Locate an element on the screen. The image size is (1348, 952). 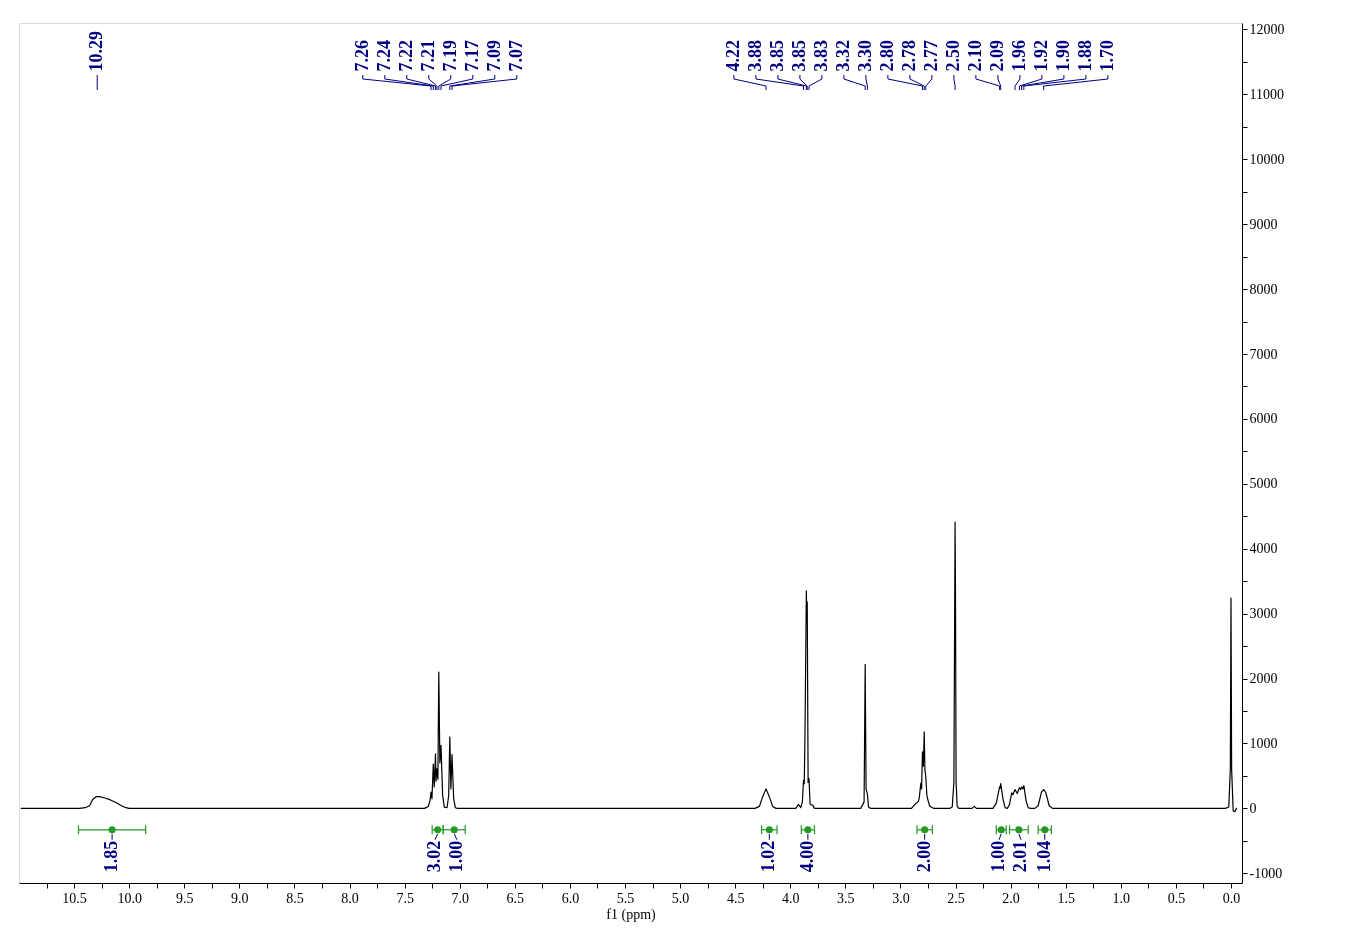
annotation: 3.02 is located at coordinates (433, 856).